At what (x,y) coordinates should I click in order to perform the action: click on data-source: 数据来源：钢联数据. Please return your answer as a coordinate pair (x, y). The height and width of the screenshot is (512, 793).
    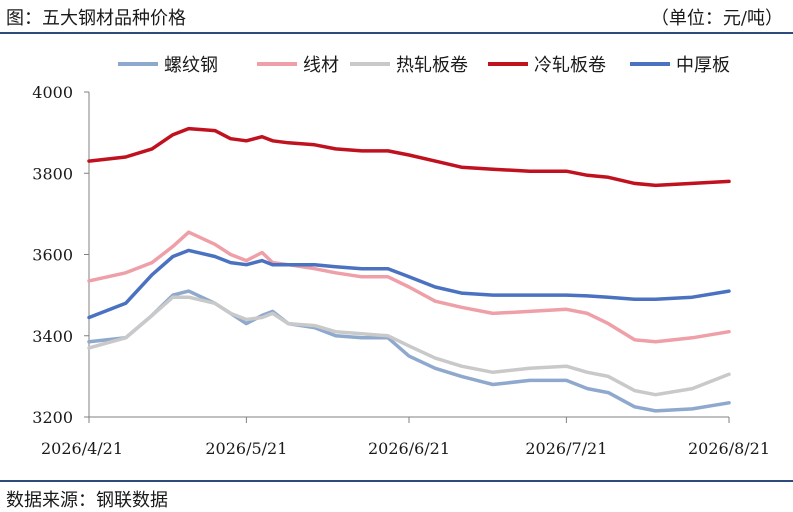
    Looking at the image, I should click on (87, 500).